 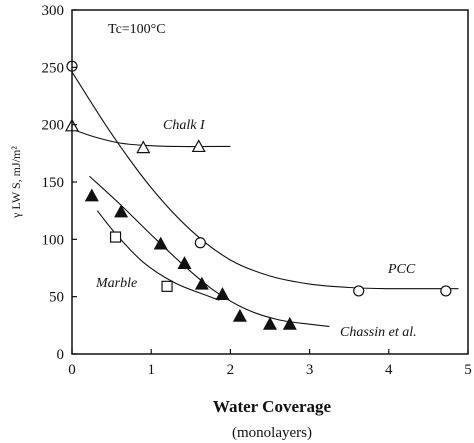 I want to click on y-tick-label: 150, so click(x=53, y=183).